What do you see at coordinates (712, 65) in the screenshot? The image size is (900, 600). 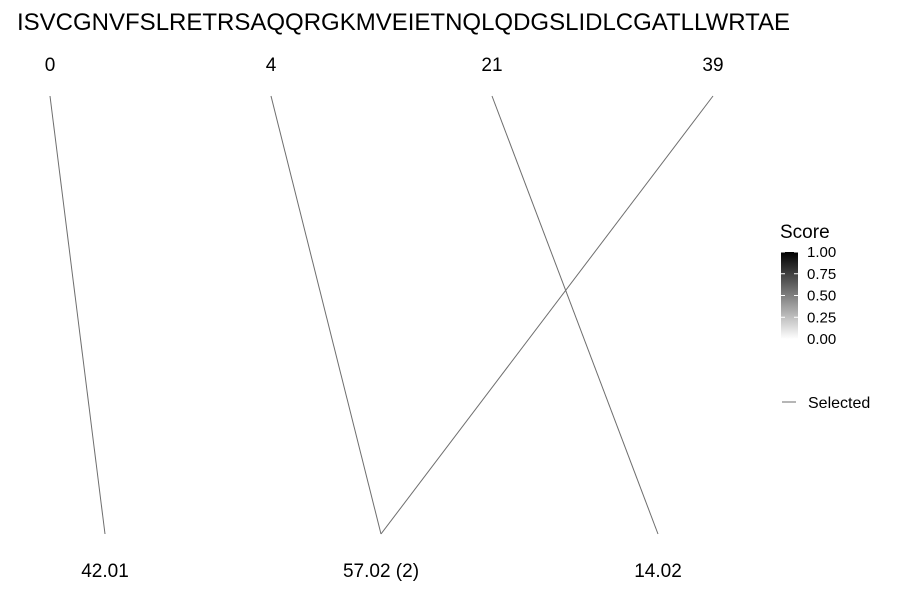 I see `top-node-label: 39` at bounding box center [712, 65].